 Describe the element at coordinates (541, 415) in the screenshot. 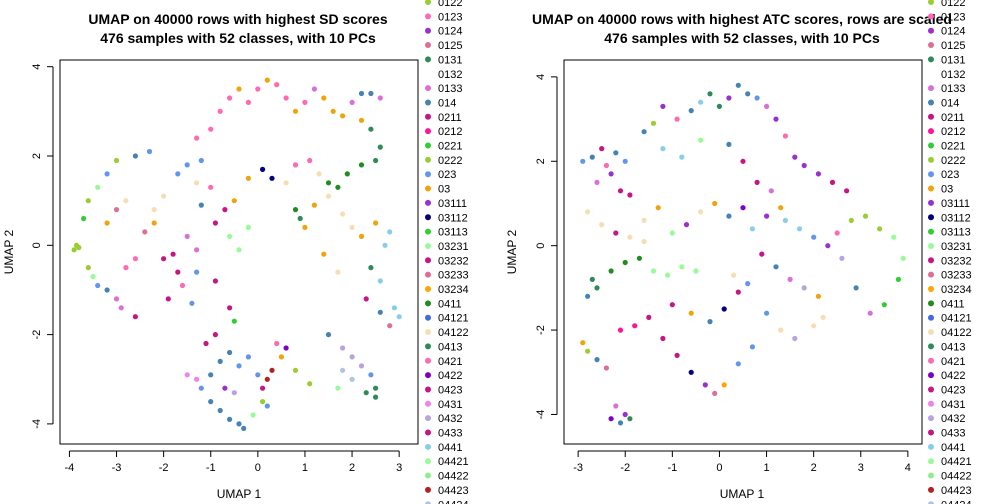

I see `chart-atc-y-tick-label: -4` at that location.